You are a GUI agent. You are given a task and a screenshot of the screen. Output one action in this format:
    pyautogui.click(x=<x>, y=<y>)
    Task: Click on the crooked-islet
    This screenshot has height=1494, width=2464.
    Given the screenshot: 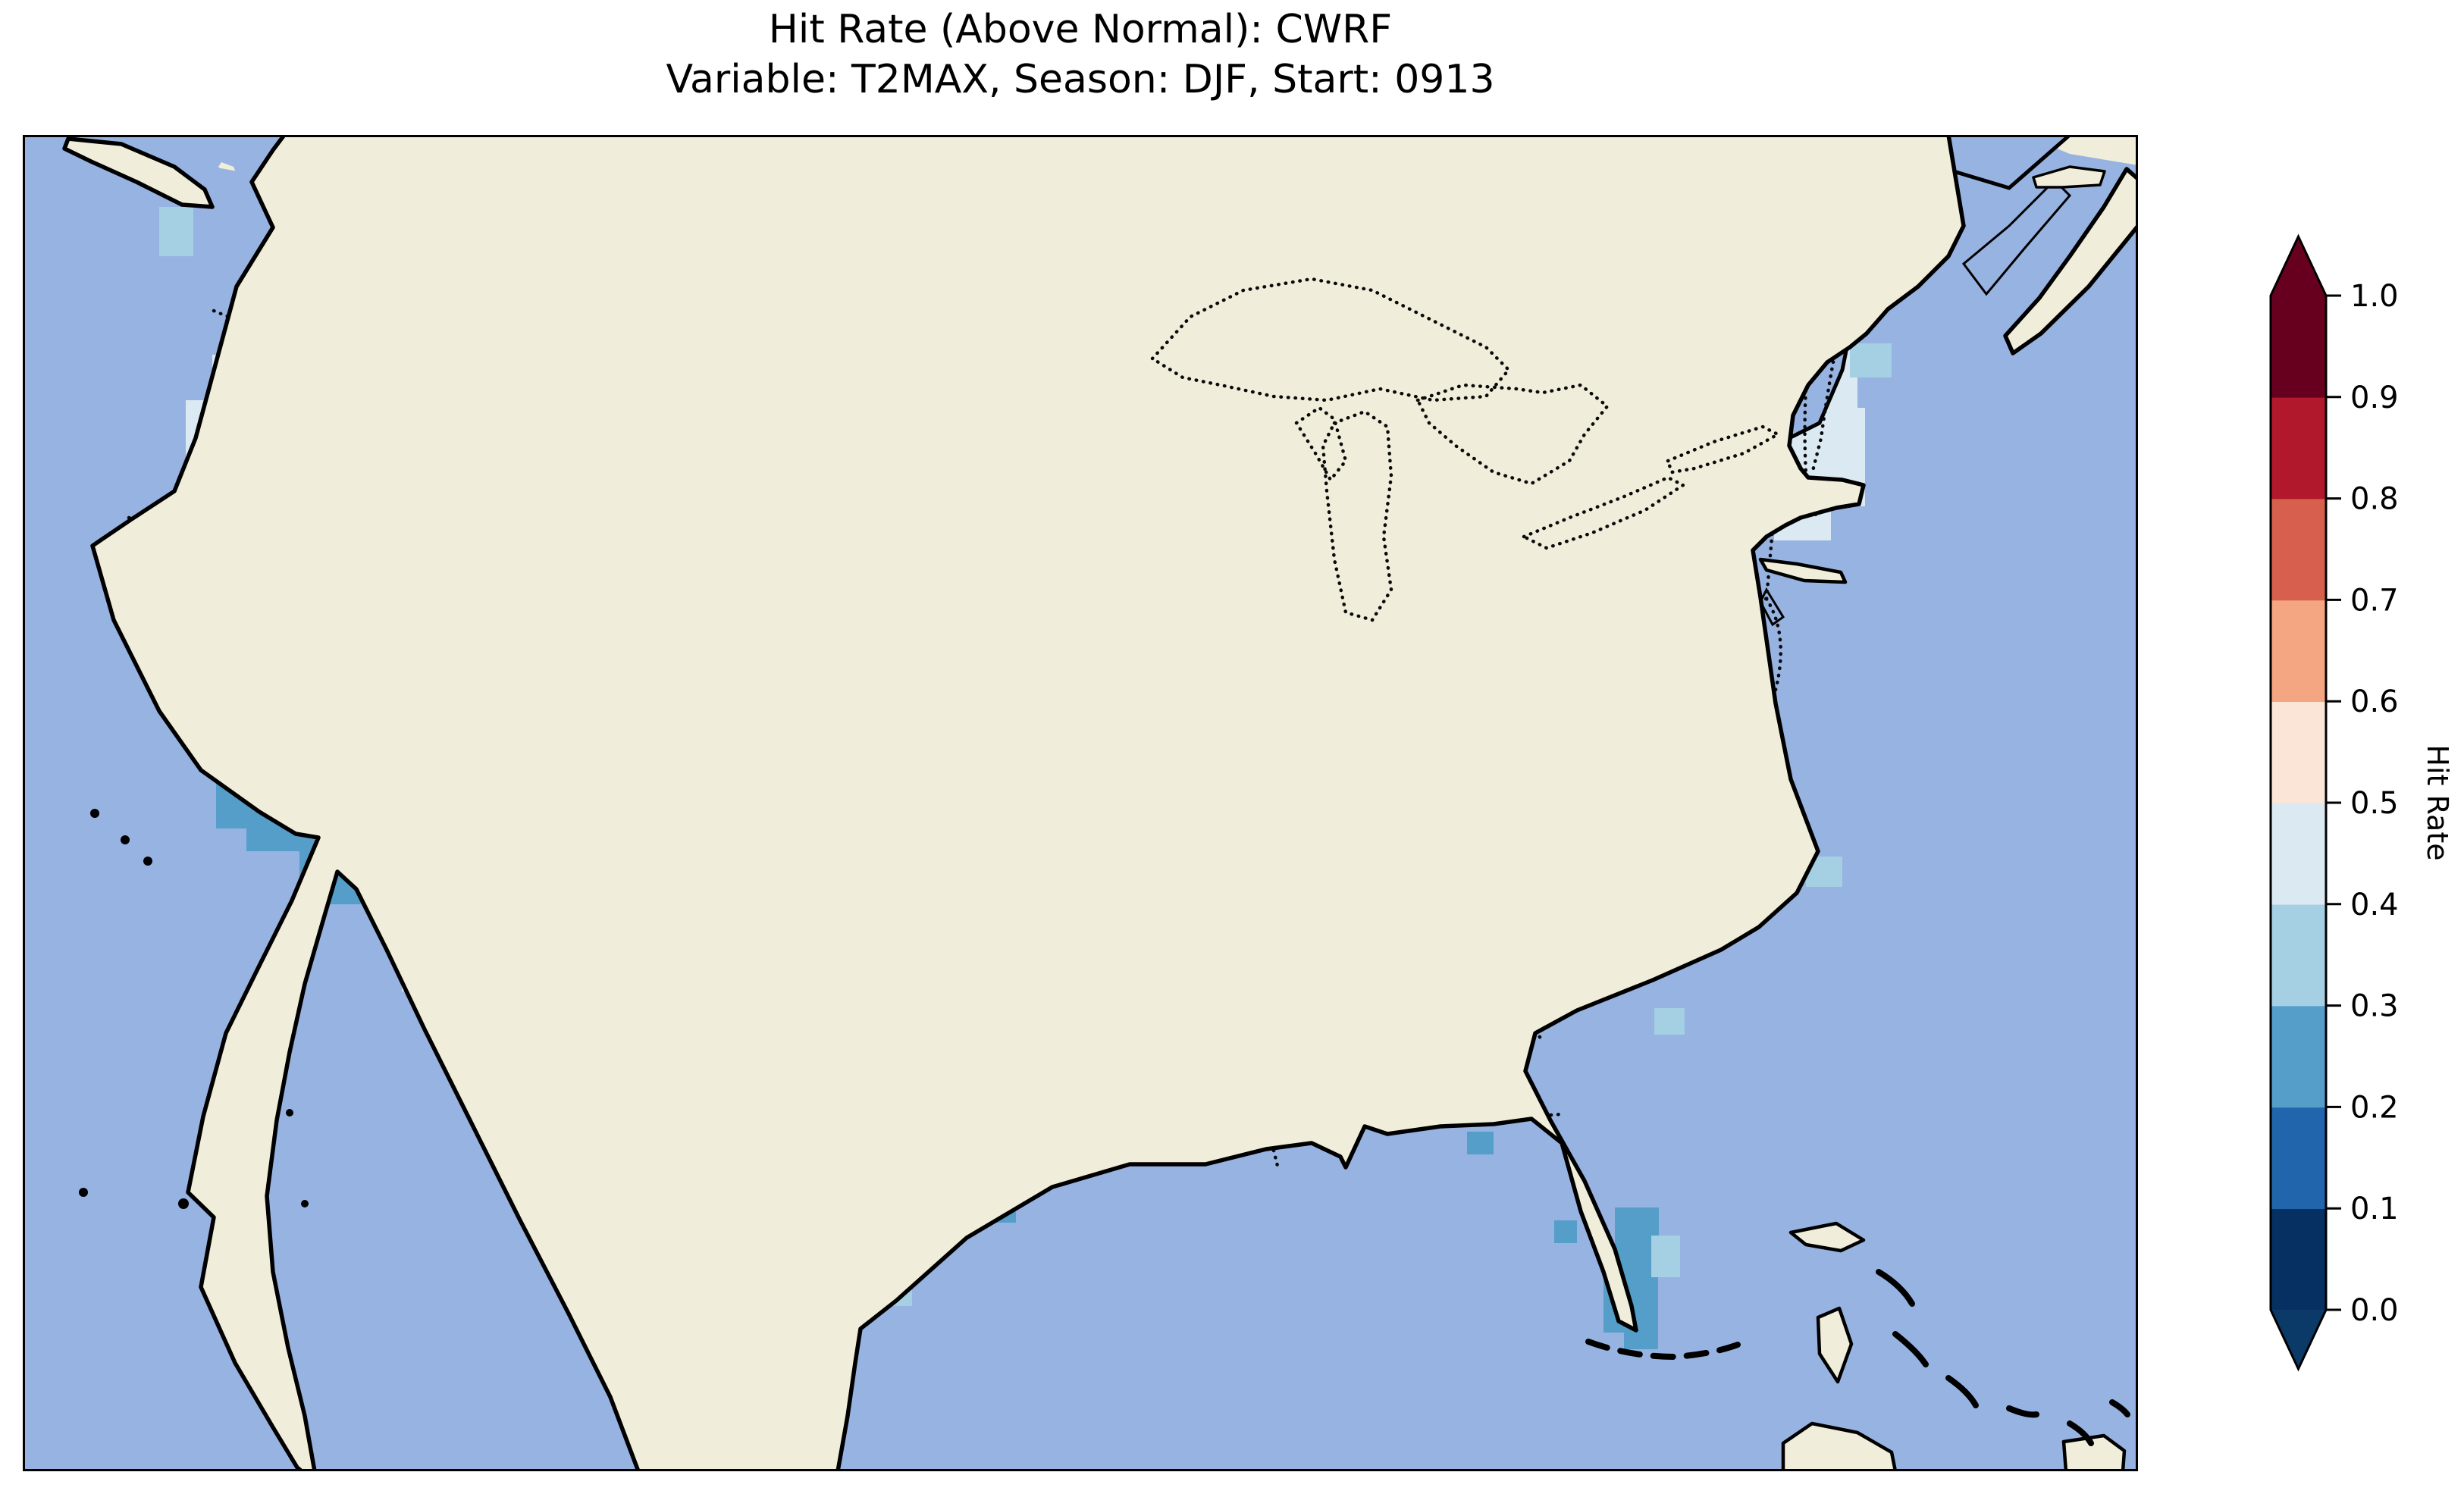 What is the action you would take?
    pyautogui.click(x=2023, y=1411)
    